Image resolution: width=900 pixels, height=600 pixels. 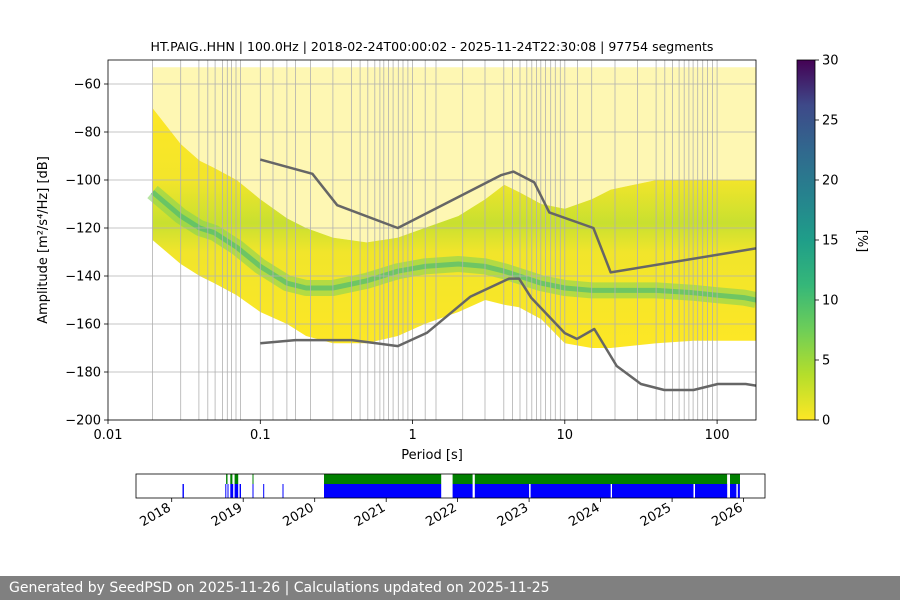 I want to click on y-tick-label: −60, so click(x=87, y=85).